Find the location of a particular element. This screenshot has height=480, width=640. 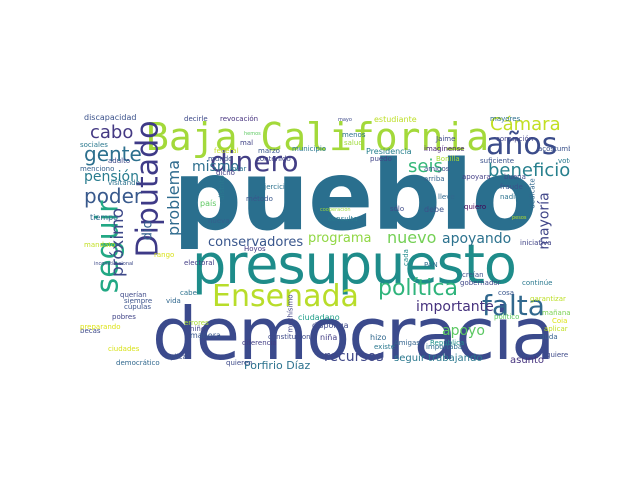

word-nina: niña is located at coordinates (329, 337).